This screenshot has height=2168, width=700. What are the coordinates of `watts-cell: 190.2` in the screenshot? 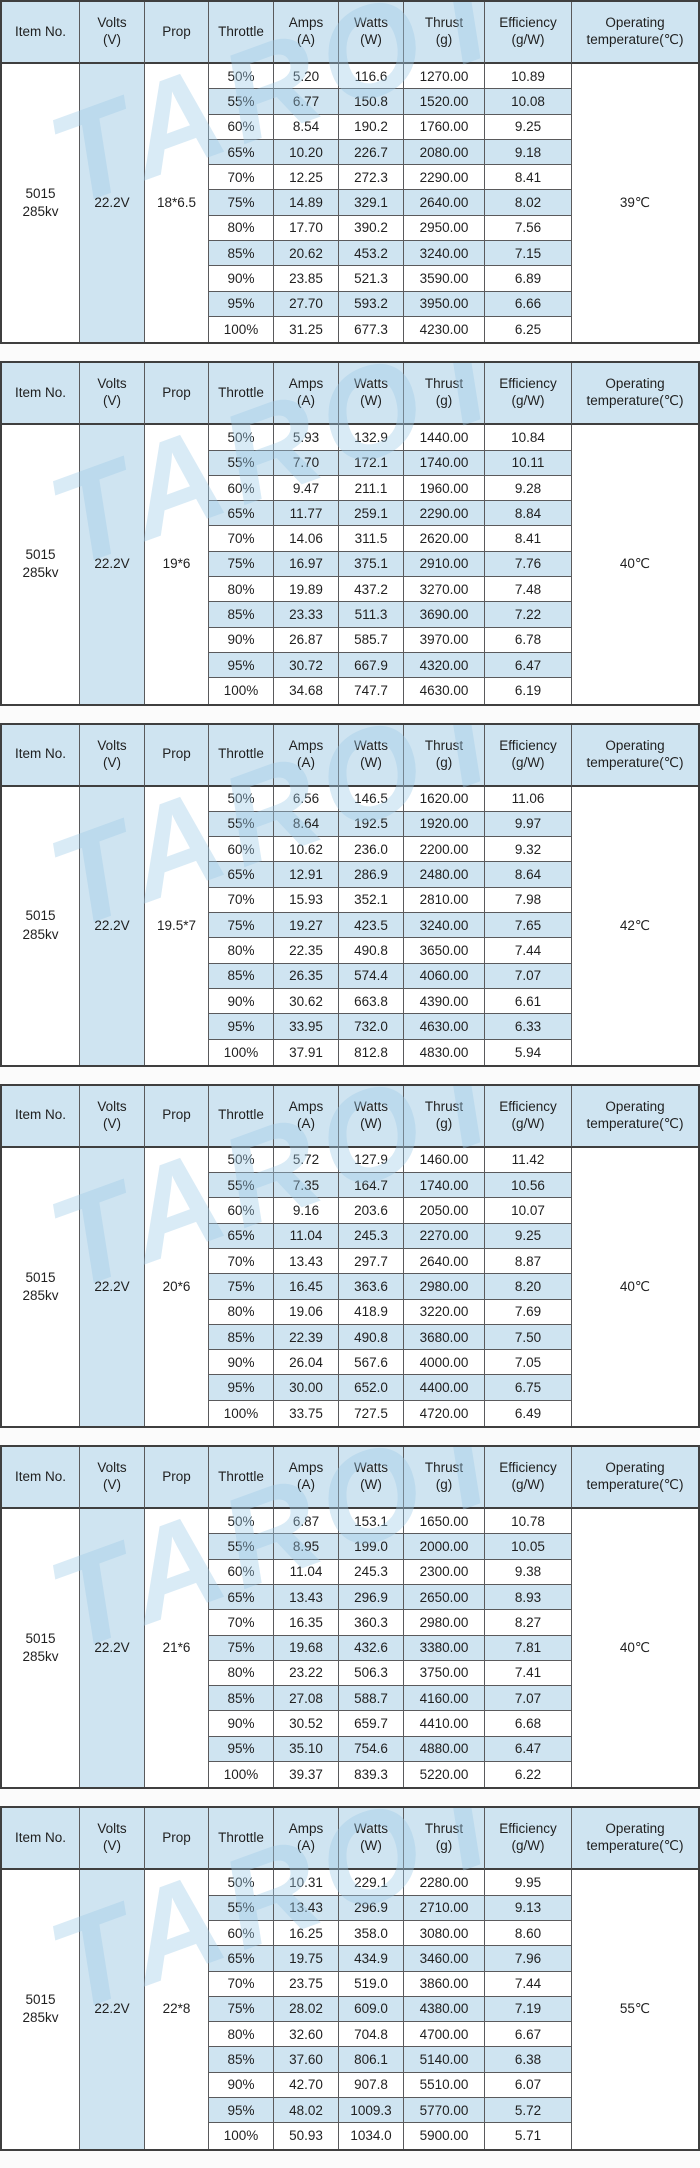 It's located at (371, 127).